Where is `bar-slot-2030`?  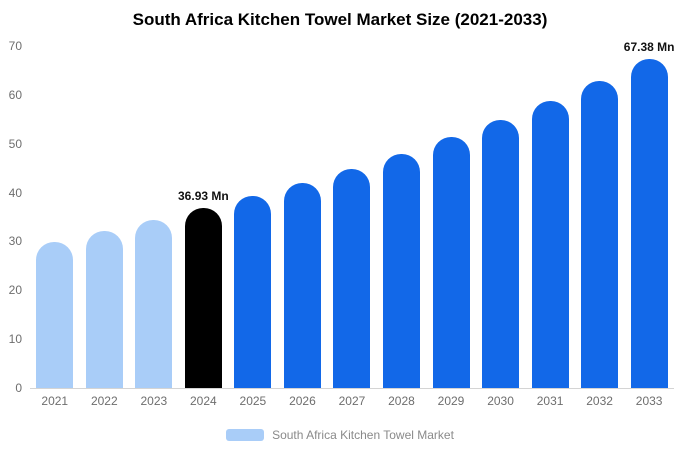
bar-slot-2030 is located at coordinates (501, 217).